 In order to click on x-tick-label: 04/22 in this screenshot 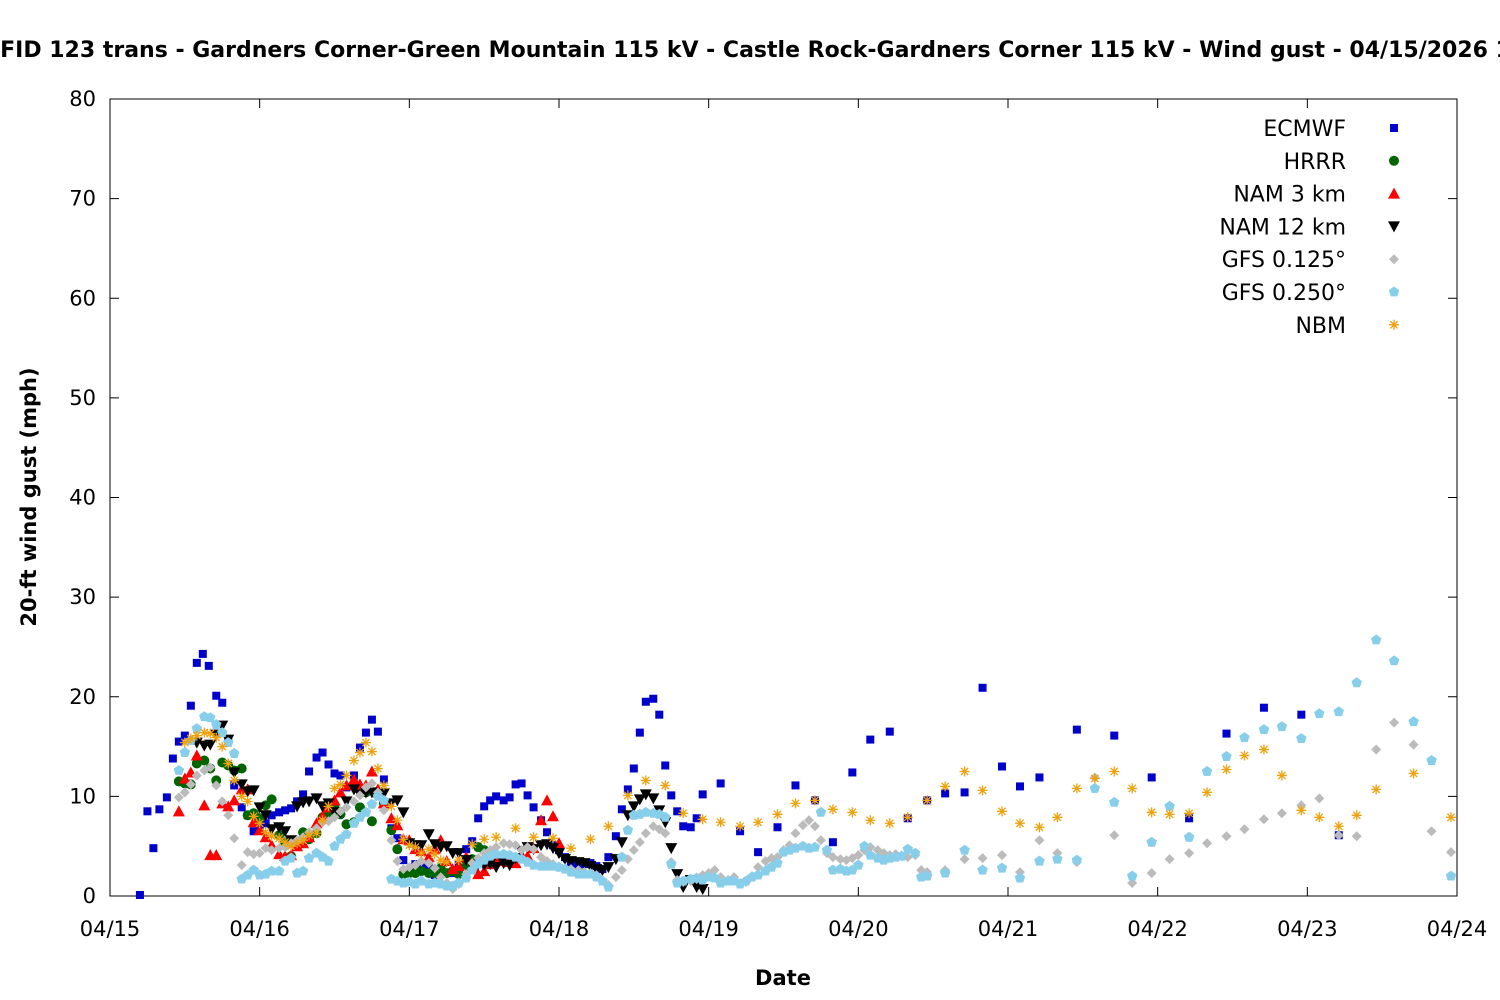, I will do `click(1157, 929)`.